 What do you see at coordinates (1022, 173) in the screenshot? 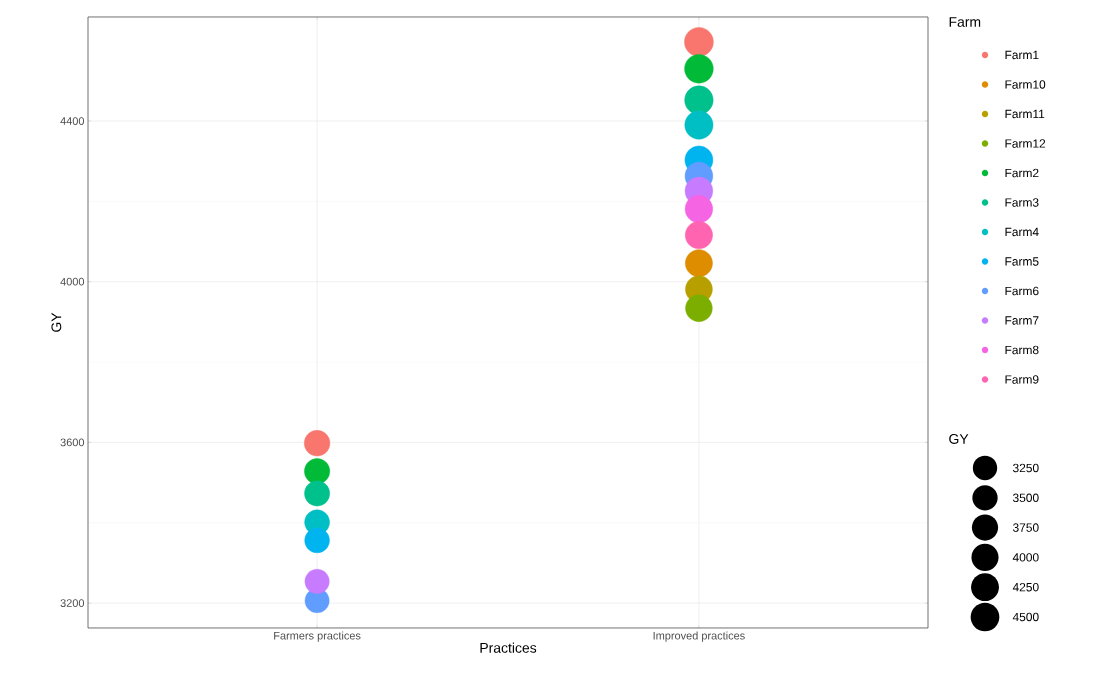
I see `legend-label: Farm2` at bounding box center [1022, 173].